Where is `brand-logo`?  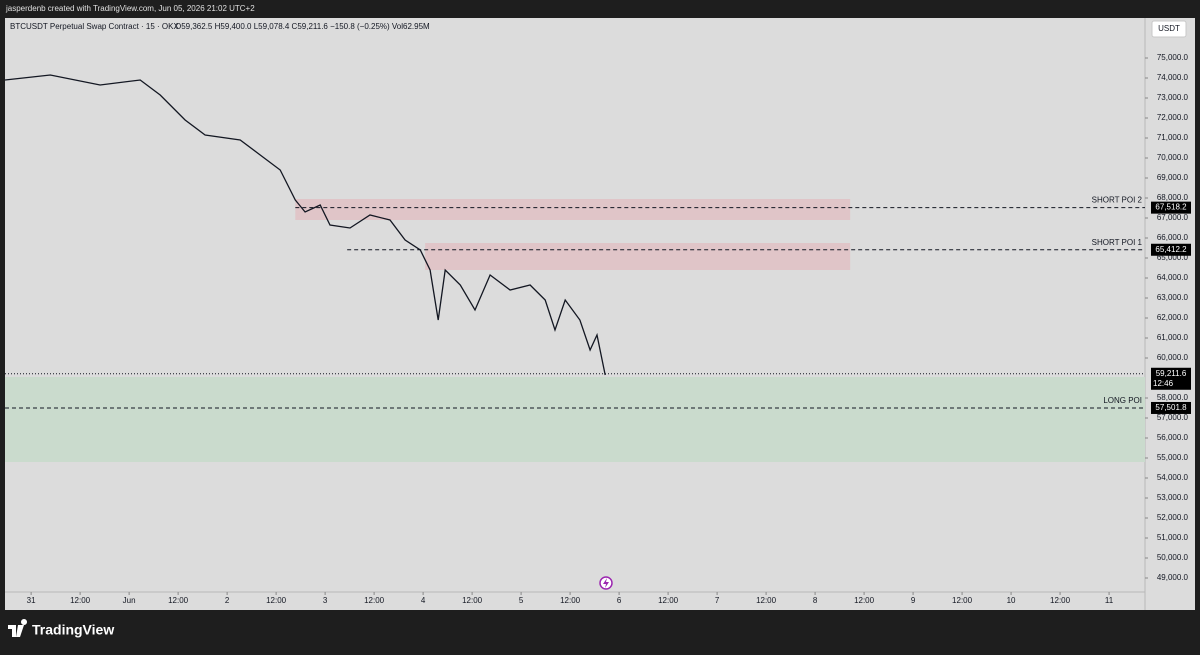 brand-logo is located at coordinates (18, 628).